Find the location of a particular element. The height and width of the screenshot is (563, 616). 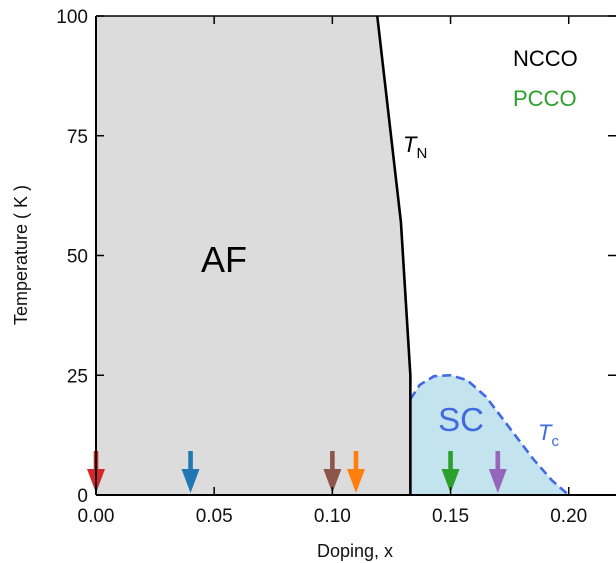

sc-region-label: SC is located at coordinates (461, 419).